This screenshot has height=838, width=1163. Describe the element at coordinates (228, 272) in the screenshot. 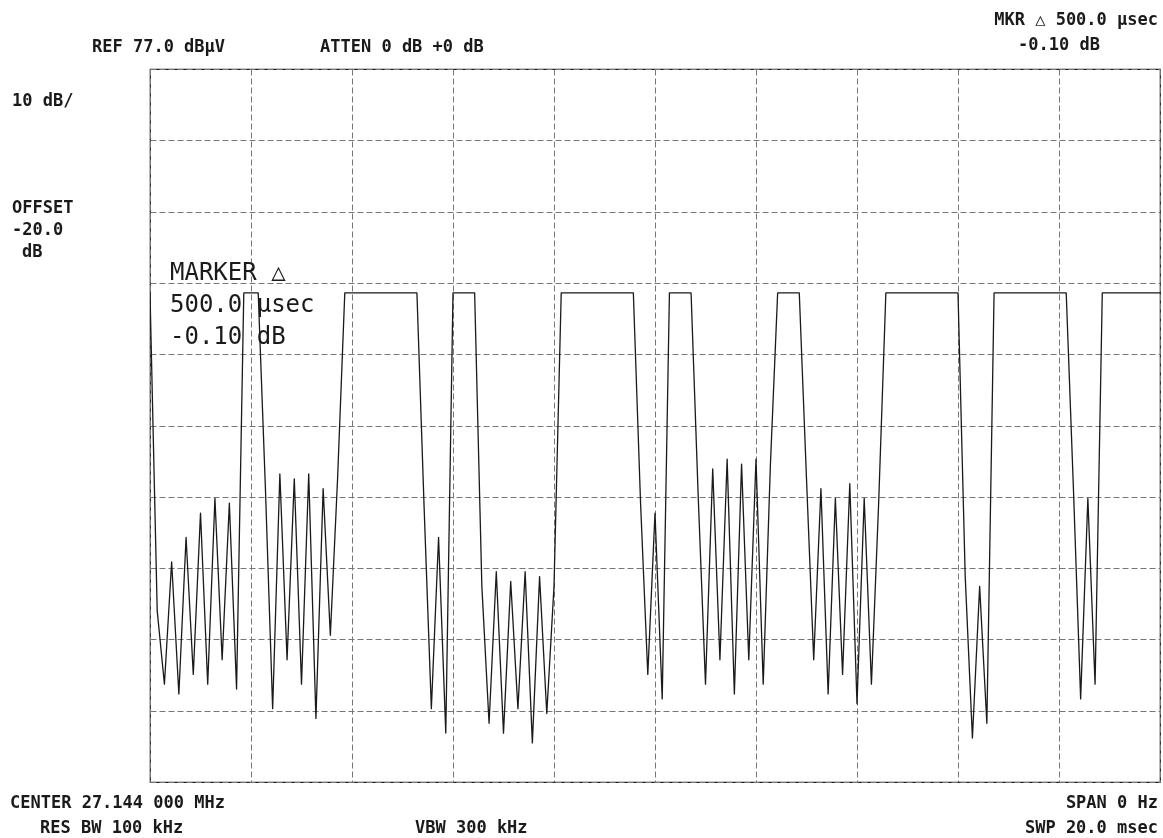

I see `text: MARKER △` at that location.